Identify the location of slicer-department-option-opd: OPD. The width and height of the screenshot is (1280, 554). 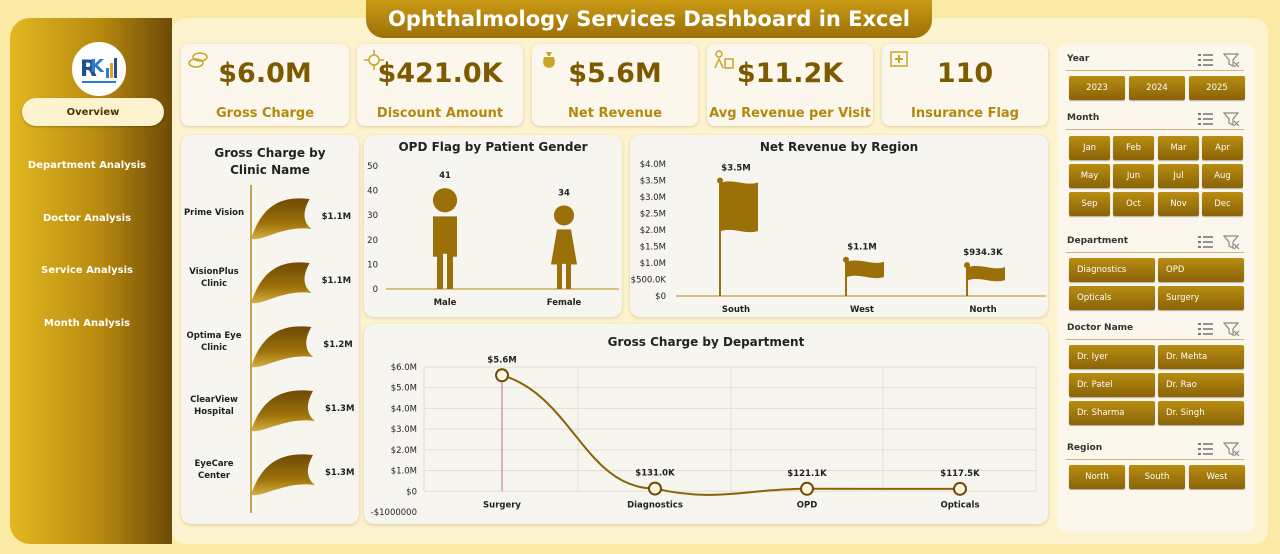
(1201, 270).